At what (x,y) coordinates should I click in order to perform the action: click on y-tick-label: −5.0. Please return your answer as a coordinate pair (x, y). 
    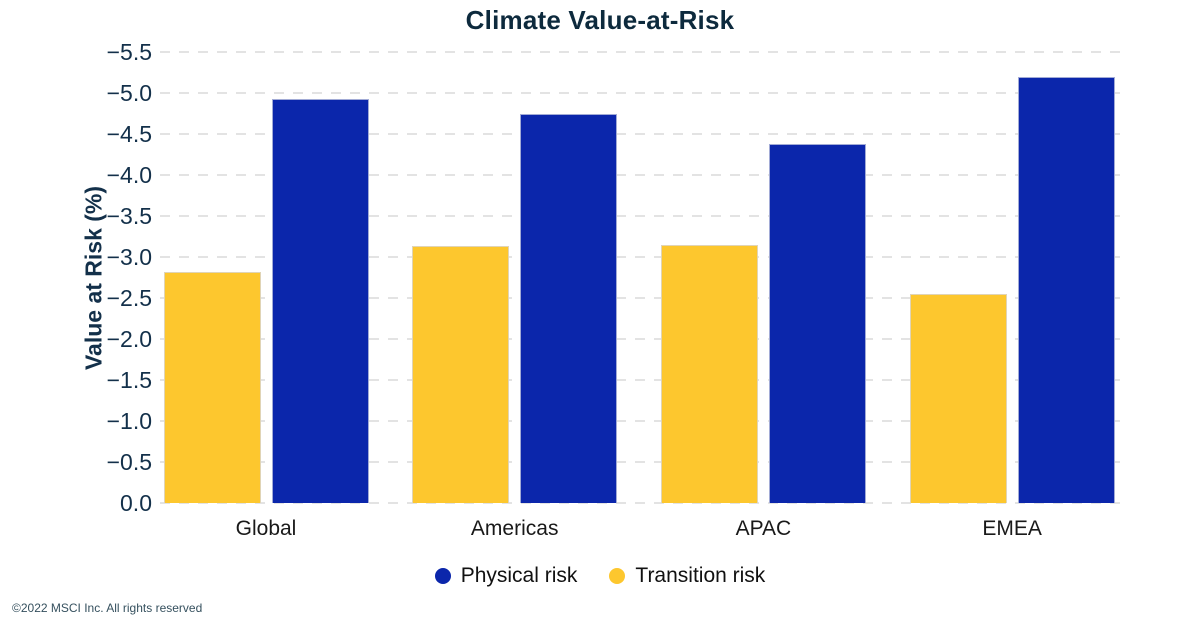
    Looking at the image, I should click on (129, 93).